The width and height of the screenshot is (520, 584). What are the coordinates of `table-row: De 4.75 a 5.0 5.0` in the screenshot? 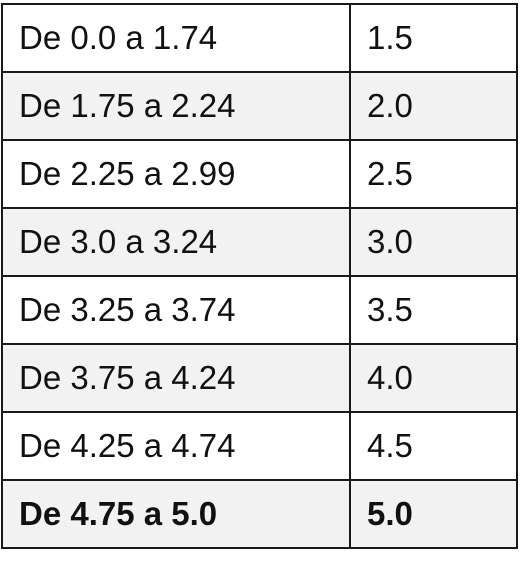 It's located at (259, 514).